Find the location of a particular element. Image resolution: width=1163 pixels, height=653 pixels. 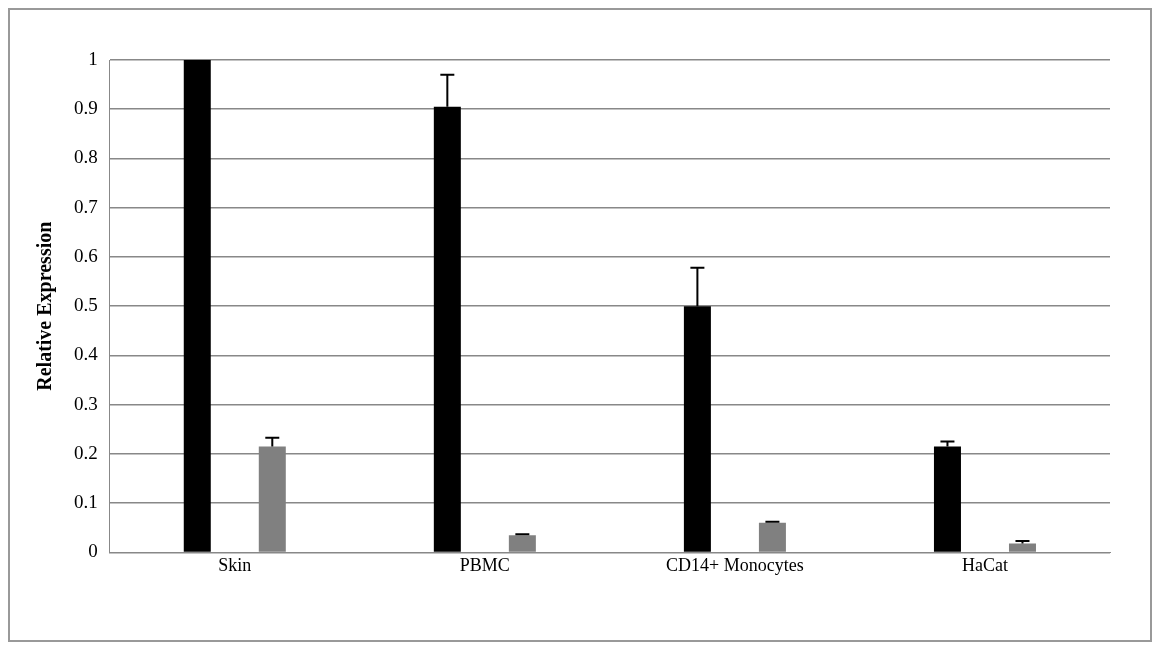

y-tick-label: 0.9 is located at coordinates (86, 108).